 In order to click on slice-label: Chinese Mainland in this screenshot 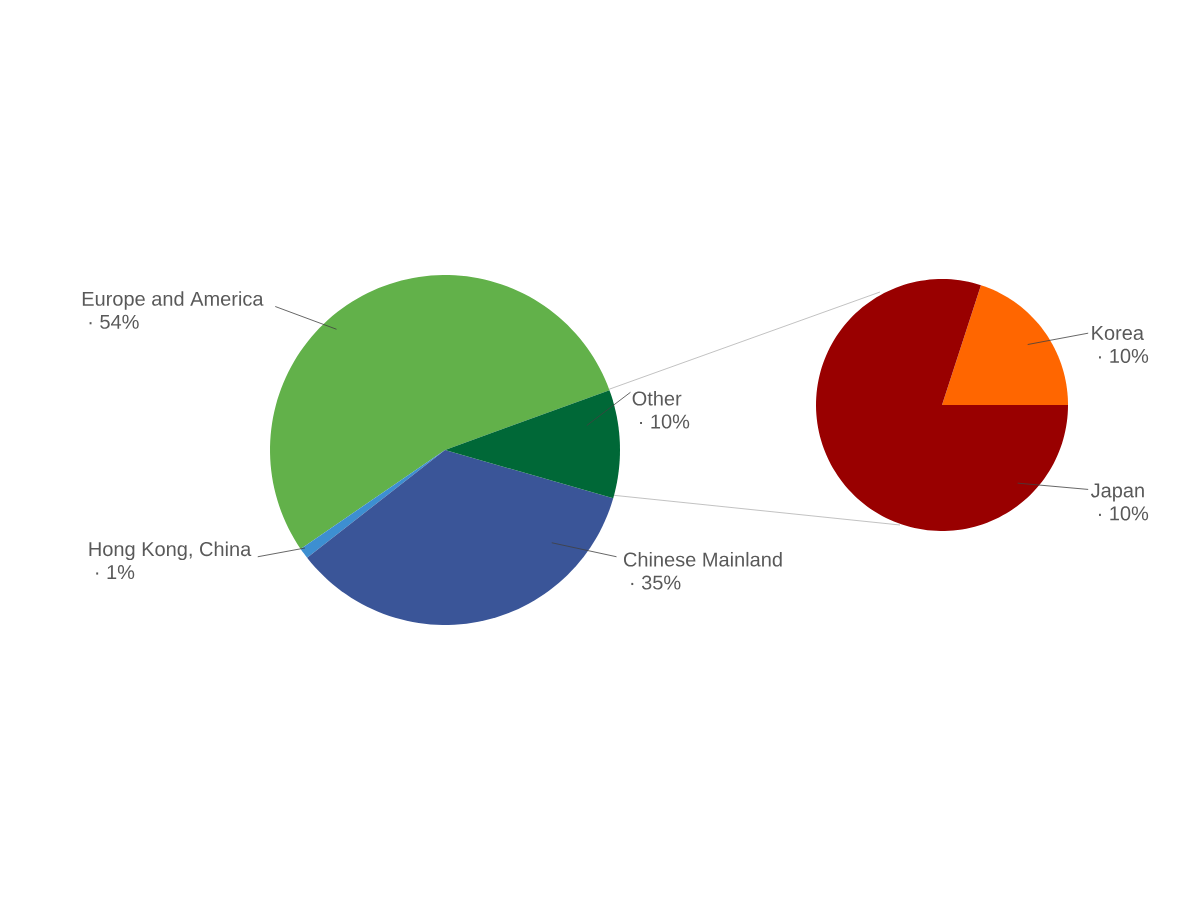, I will do `click(702, 559)`.